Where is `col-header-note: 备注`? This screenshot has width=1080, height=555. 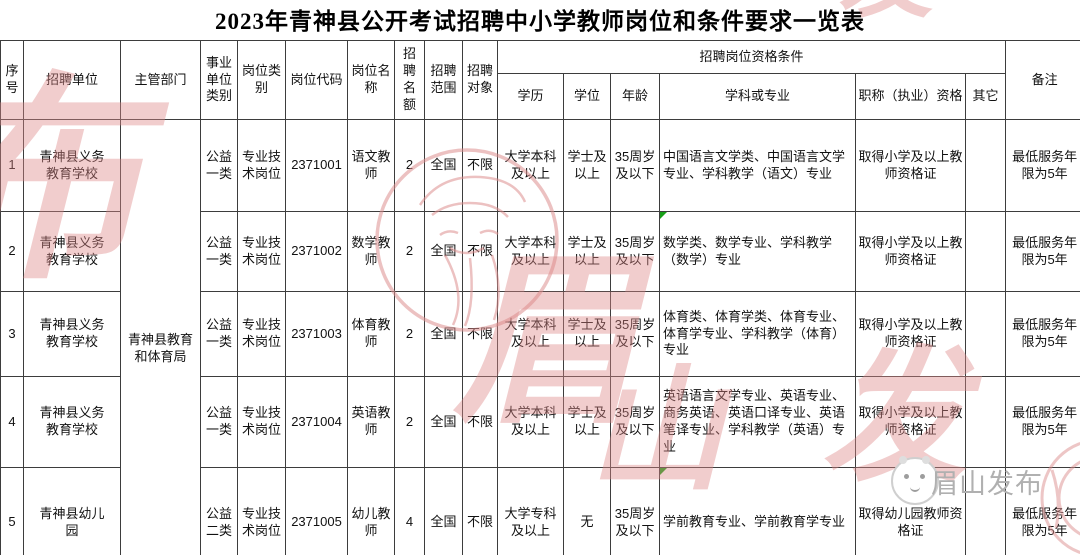
col-header-note: 备注 is located at coordinates (1042, 80).